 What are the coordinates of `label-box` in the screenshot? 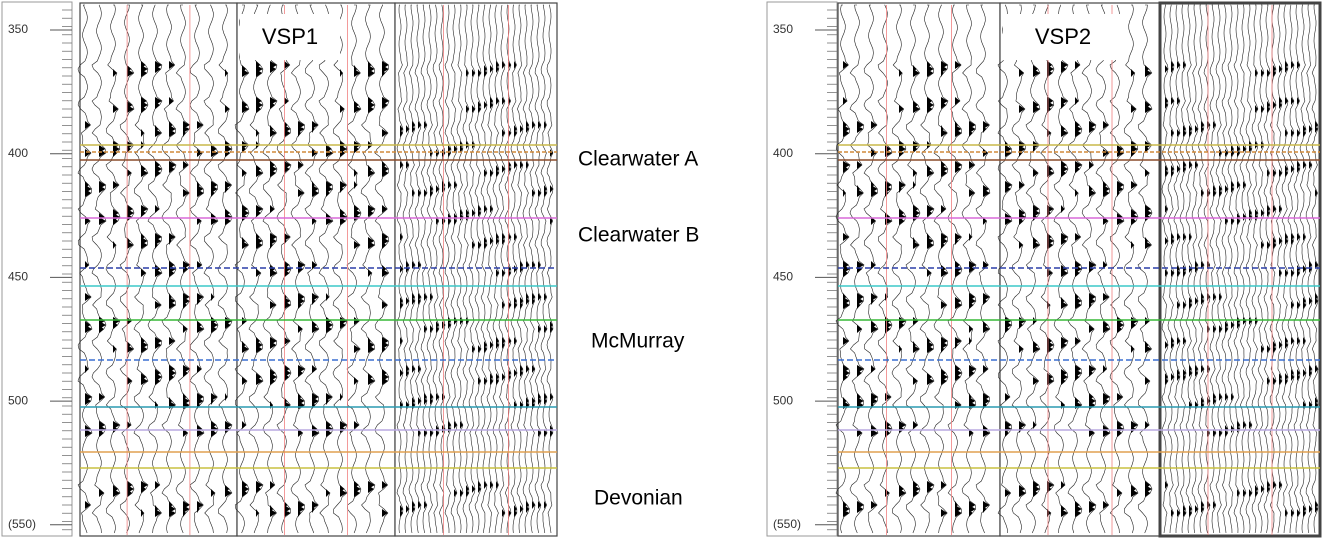 It's located at (290, 37).